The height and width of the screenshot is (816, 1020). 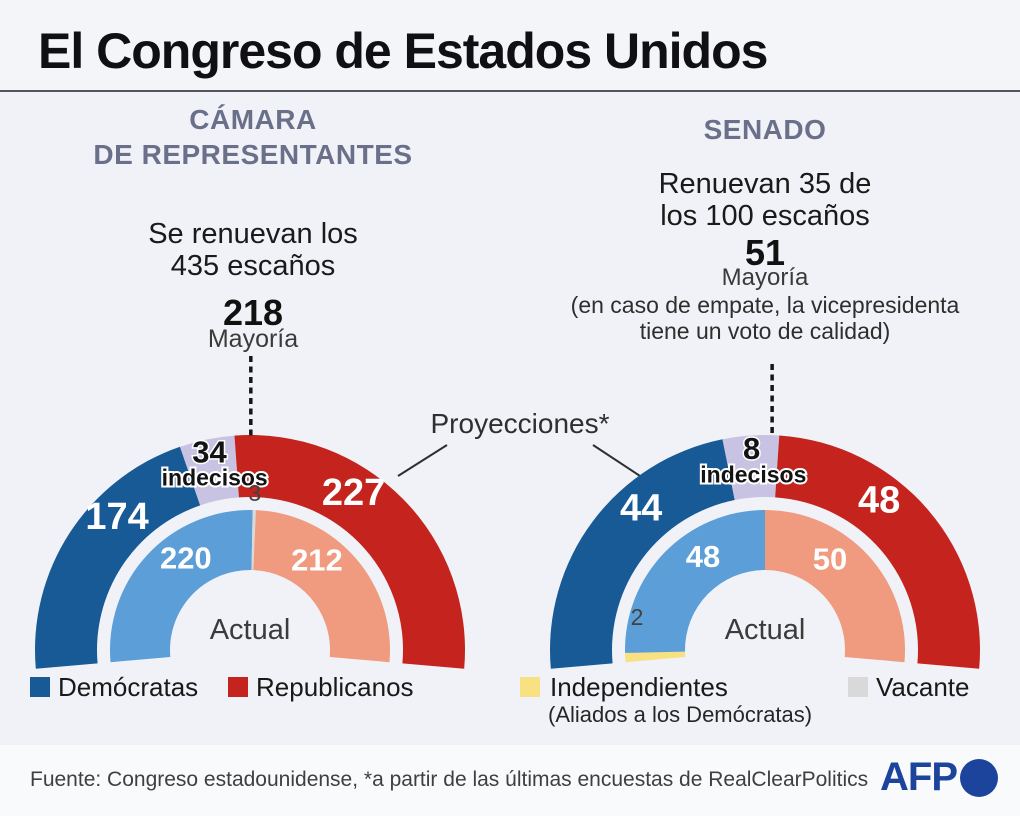 I want to click on senate-majority-number: 51, so click(x=765, y=252).